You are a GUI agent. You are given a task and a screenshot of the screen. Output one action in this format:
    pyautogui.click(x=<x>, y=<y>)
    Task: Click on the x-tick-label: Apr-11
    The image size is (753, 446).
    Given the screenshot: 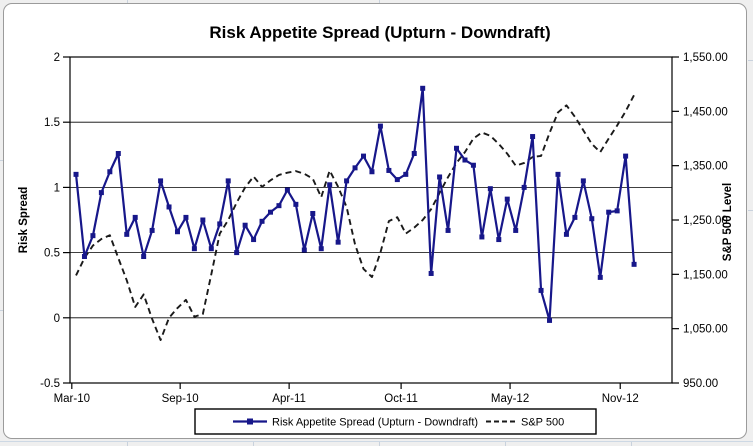 What is the action you would take?
    pyautogui.click(x=289, y=399)
    